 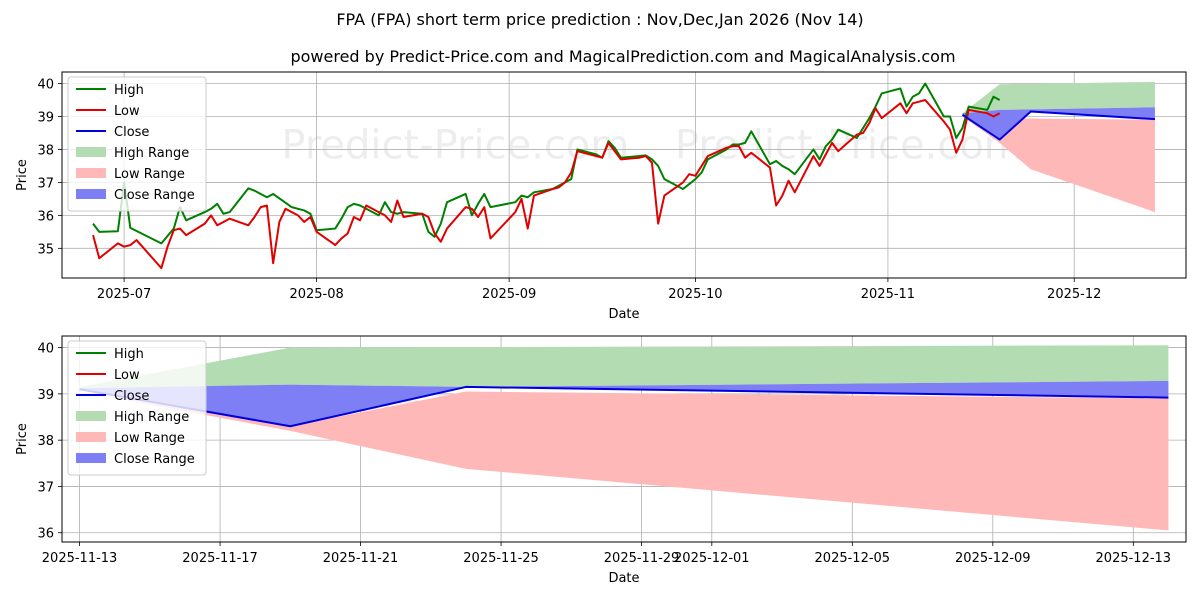 What do you see at coordinates (1058, 125) in the screenshot?
I see `close-series-line` at bounding box center [1058, 125].